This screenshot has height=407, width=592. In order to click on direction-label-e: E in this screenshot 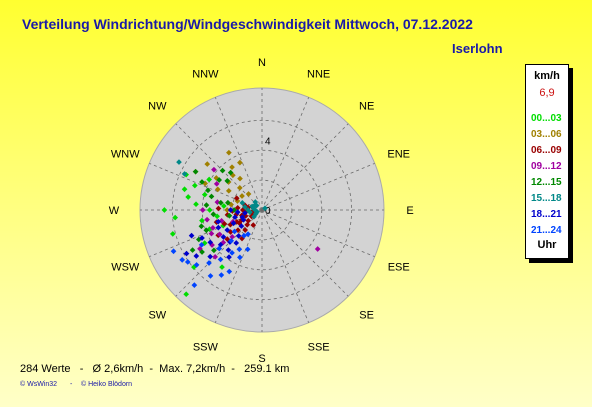, I will do `click(409, 211)`.